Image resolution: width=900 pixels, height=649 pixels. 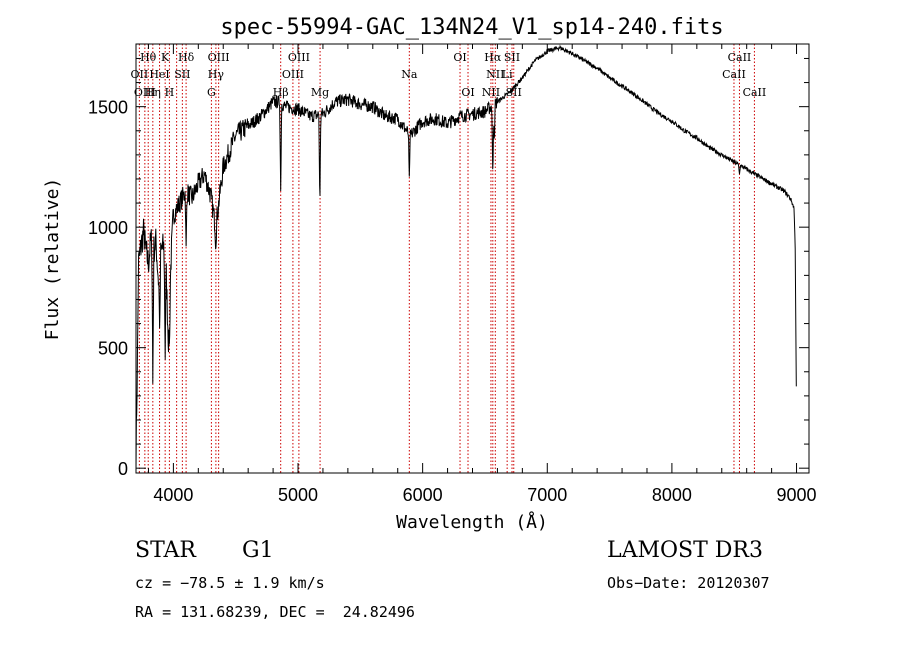 I want to click on line-label: H, so click(x=170, y=92).